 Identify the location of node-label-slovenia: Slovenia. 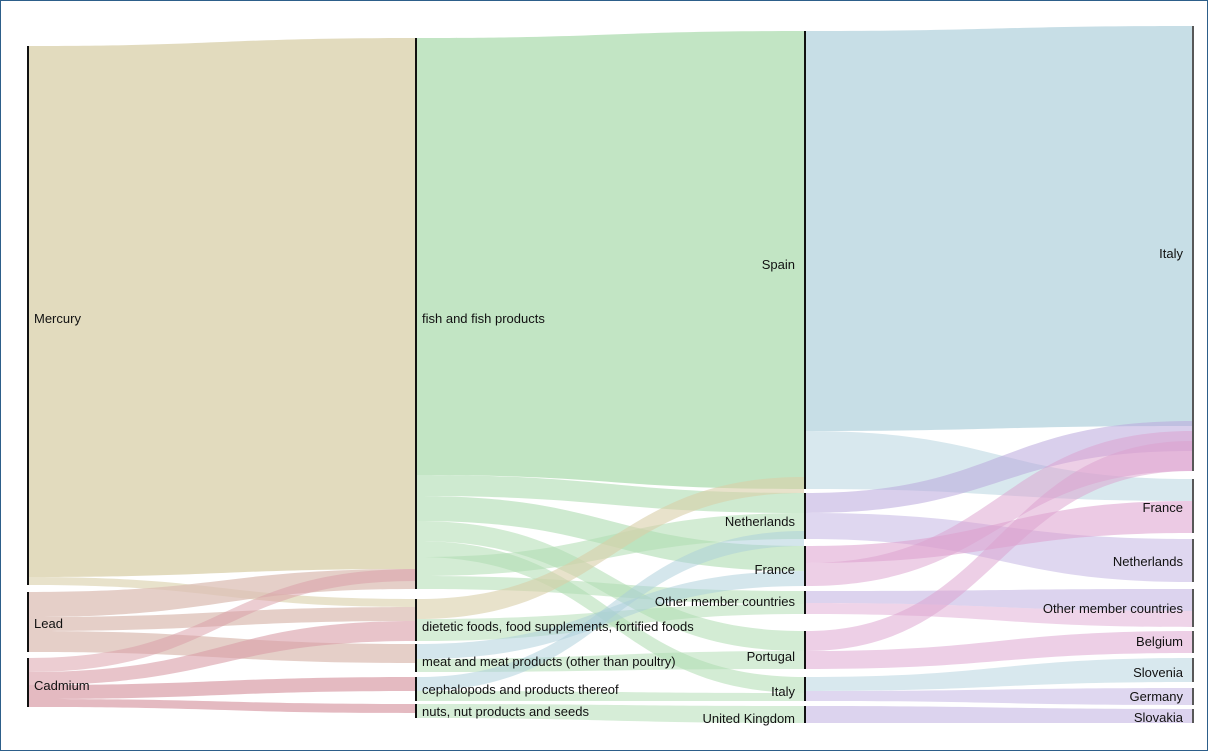
(1158, 672).